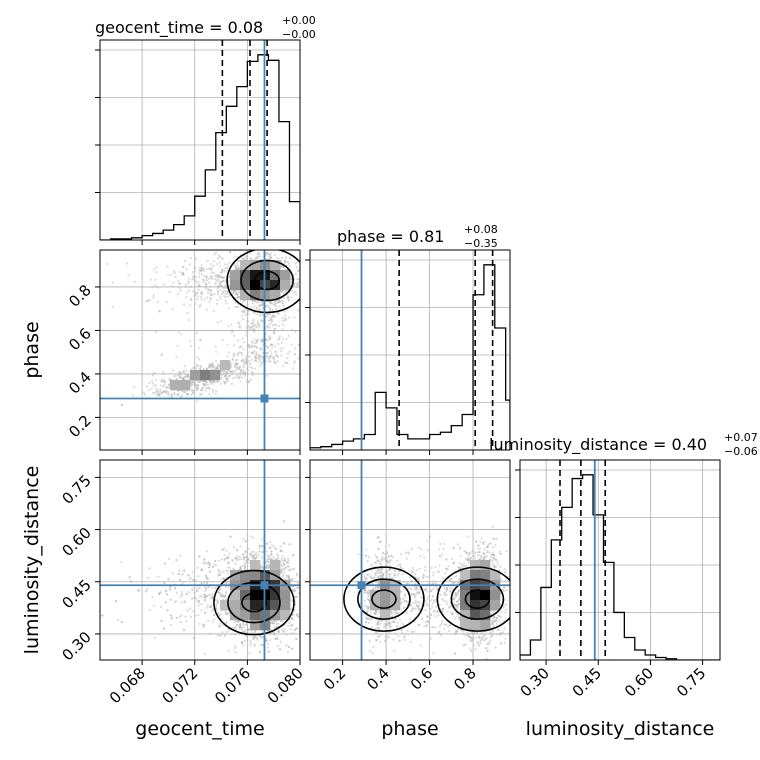 This screenshot has width=760, height=760. I want to click on y-tick-label: 0.8, so click(80, 296).